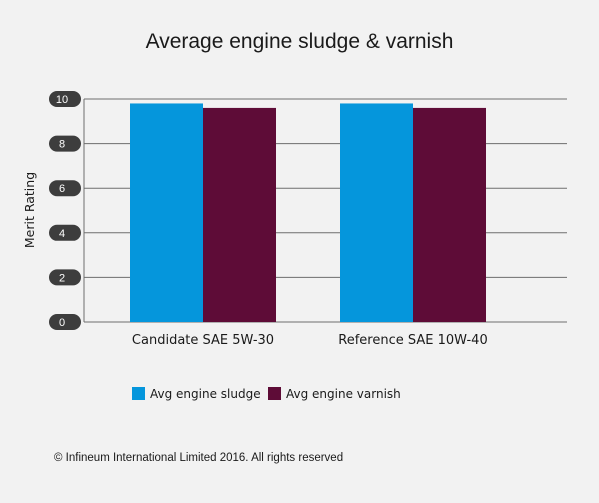 Image resolution: width=599 pixels, height=503 pixels. What do you see at coordinates (65, 210) in the screenshot?
I see `y-axis-ticks: 0 2 4 6 8 10` at bounding box center [65, 210].